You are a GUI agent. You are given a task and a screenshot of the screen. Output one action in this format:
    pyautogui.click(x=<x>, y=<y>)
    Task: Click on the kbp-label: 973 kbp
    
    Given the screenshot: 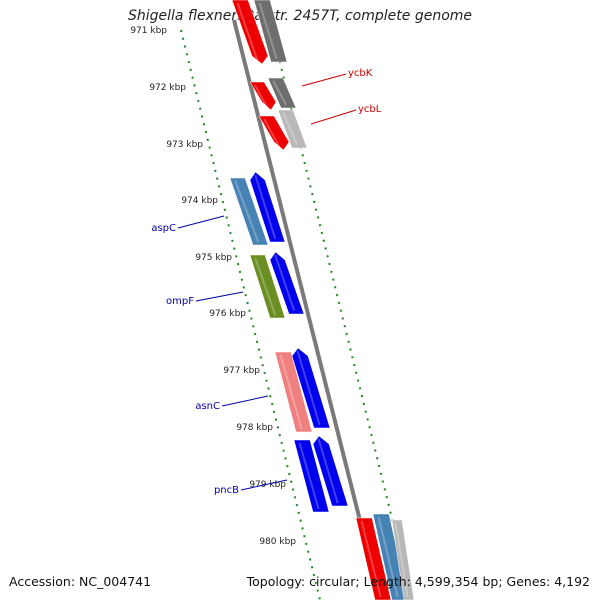 What is the action you would take?
    pyautogui.click(x=184, y=145)
    